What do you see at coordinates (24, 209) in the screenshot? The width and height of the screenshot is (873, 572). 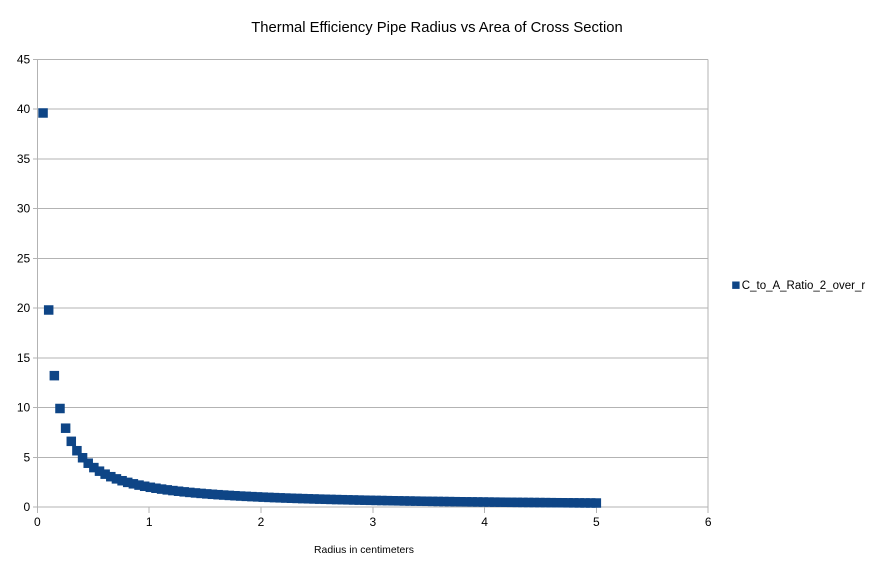 I see `svg-text: 30` at bounding box center [24, 209].